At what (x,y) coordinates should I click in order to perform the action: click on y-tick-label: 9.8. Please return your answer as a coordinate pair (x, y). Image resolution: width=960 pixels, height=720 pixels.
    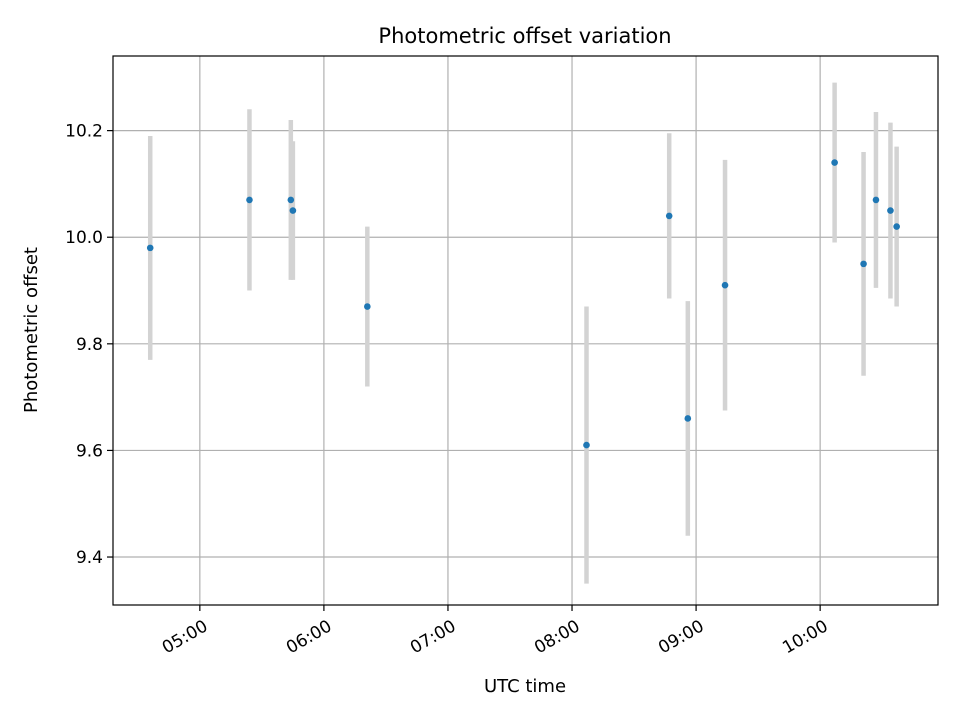
    Looking at the image, I should click on (89, 345).